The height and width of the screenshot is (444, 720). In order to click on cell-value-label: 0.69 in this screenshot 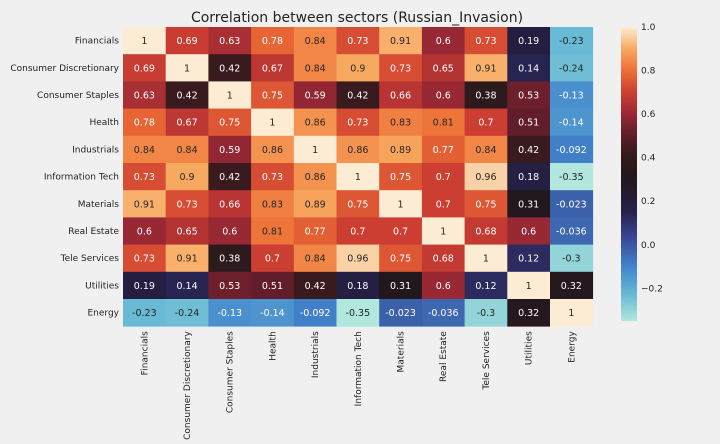, I will do `click(186, 41)`.